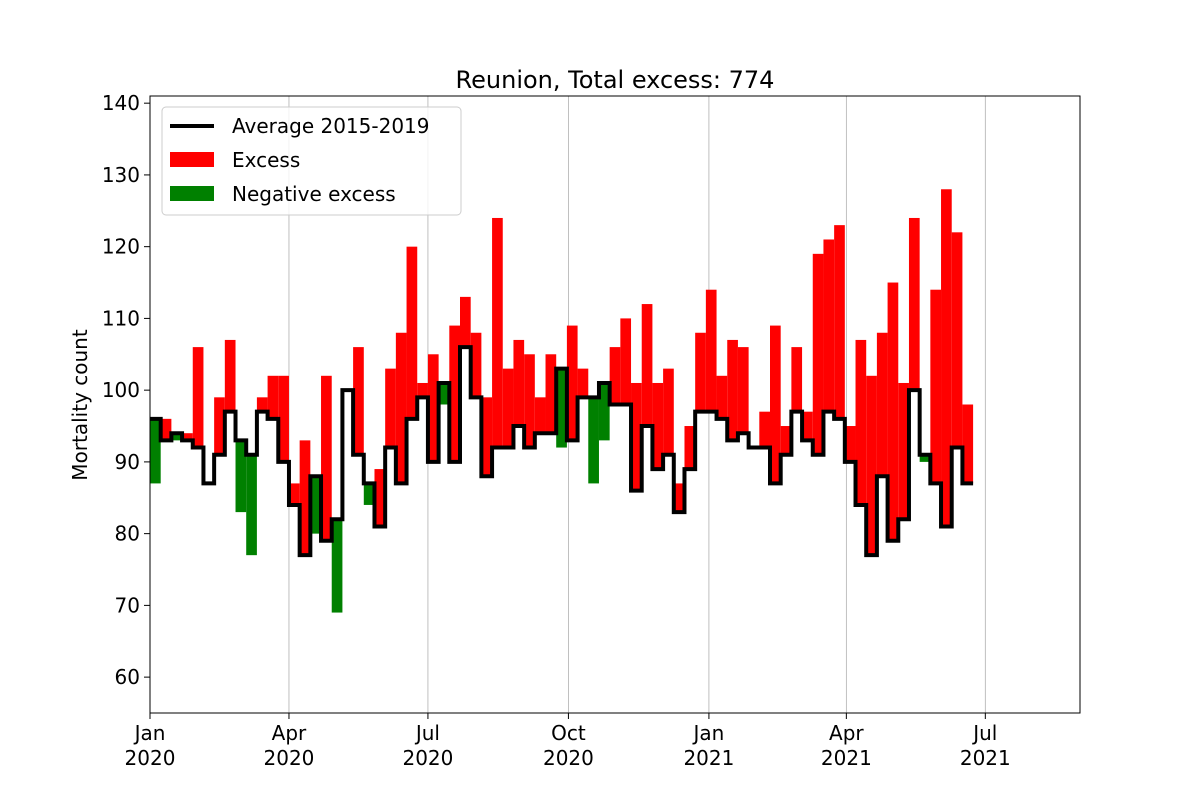 This screenshot has width=1200, height=800. I want to click on y-axis-title: Mortality count, so click(80, 405).